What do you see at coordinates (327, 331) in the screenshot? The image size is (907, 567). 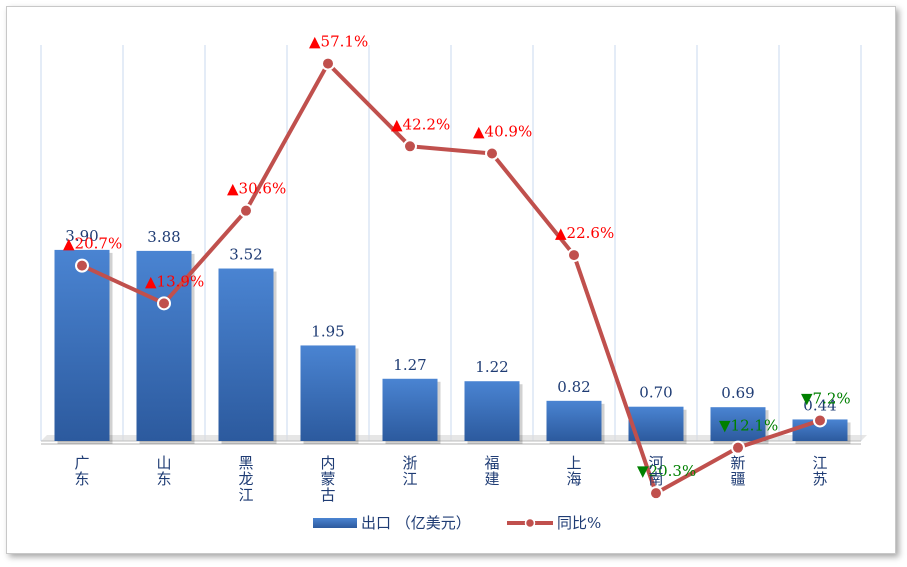 I see `bar-value-label: 1.95` at bounding box center [327, 331].